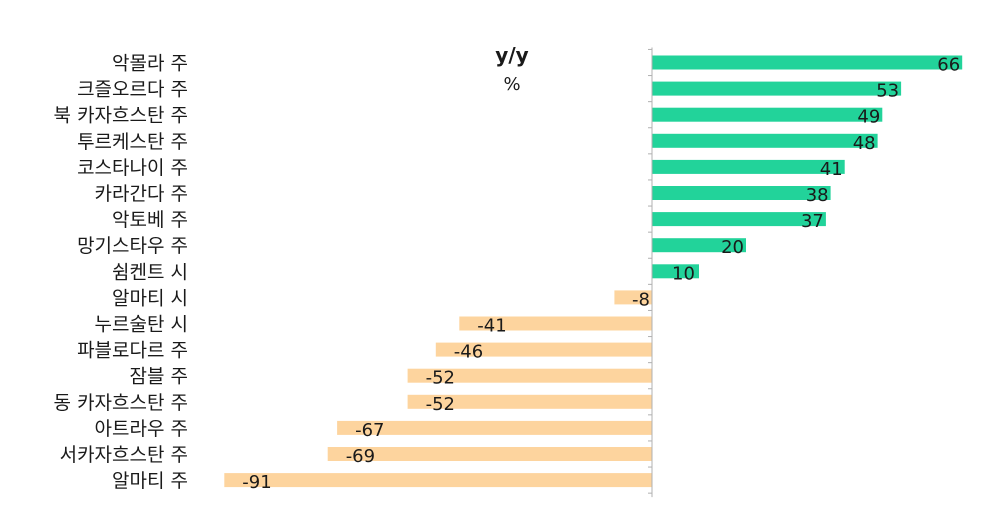 This screenshot has width=1000, height=506. Describe the element at coordinates (732, 247) in the screenshot. I see `value-label: 20` at that location.